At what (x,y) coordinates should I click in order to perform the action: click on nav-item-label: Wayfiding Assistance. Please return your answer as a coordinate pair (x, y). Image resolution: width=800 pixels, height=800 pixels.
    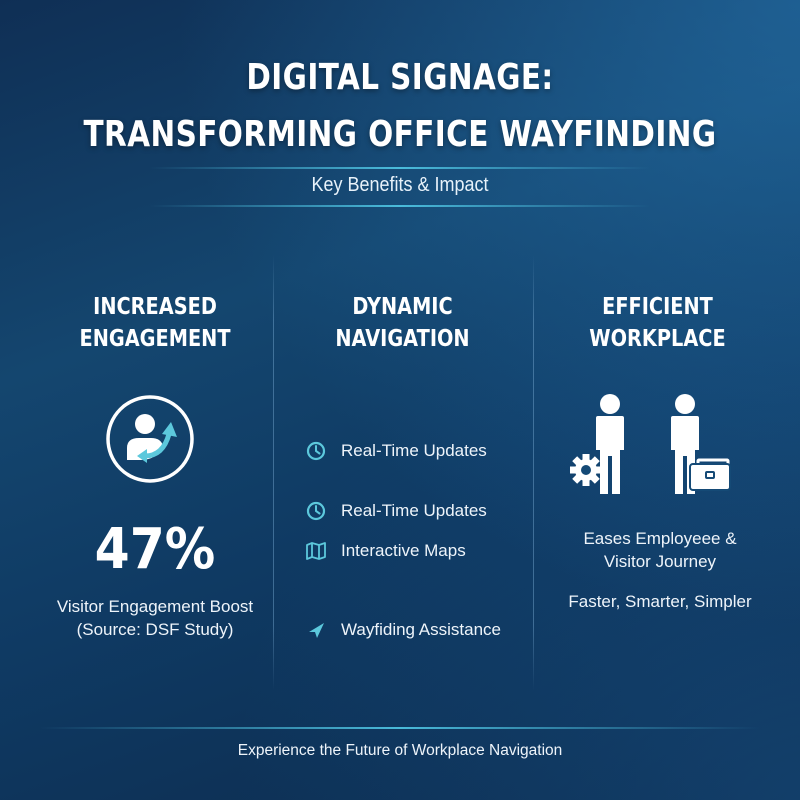
    Looking at the image, I should click on (421, 629).